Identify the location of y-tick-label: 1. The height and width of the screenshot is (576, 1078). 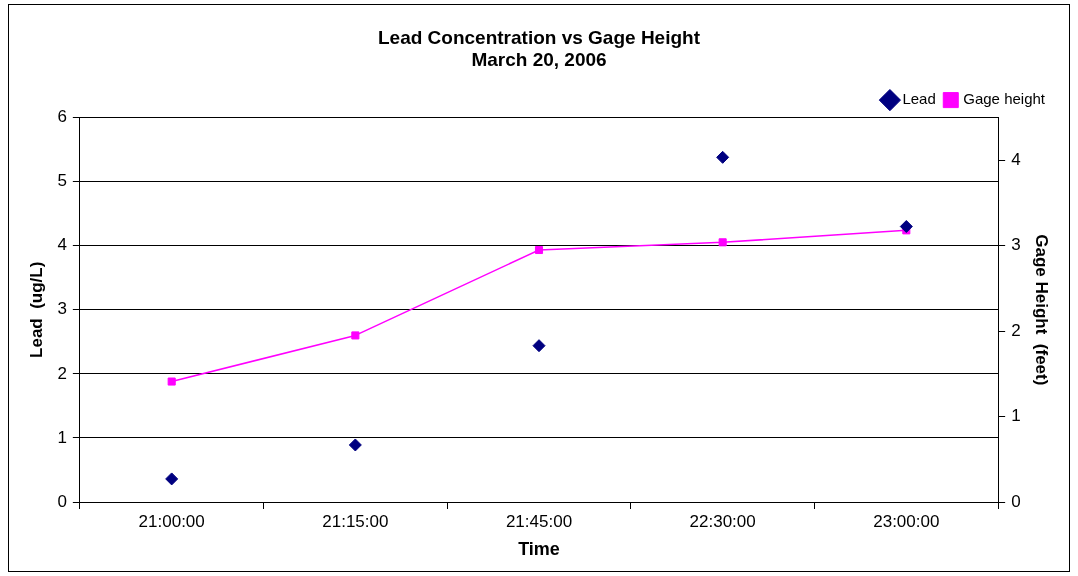
(62, 437).